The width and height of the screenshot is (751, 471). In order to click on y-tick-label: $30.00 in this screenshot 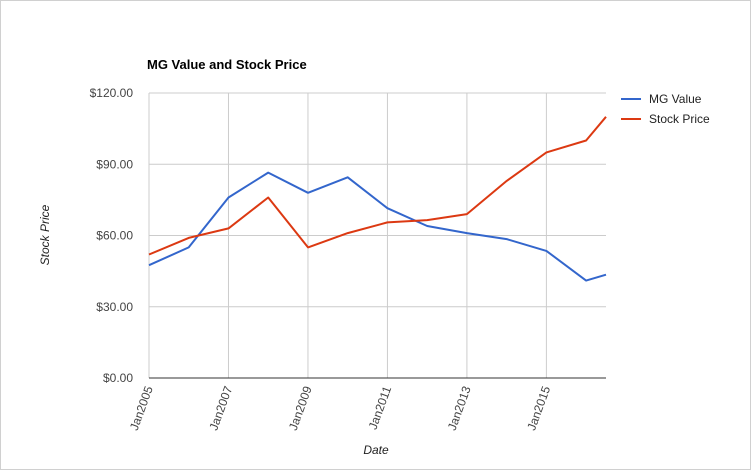, I will do `click(114, 307)`.